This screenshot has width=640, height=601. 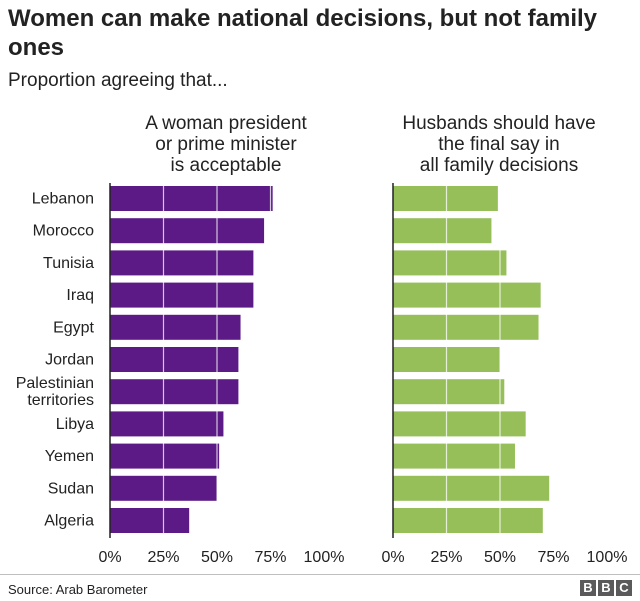 What do you see at coordinates (324, 557) in the screenshot?
I see `tick-label-1-5: 100%` at bounding box center [324, 557].